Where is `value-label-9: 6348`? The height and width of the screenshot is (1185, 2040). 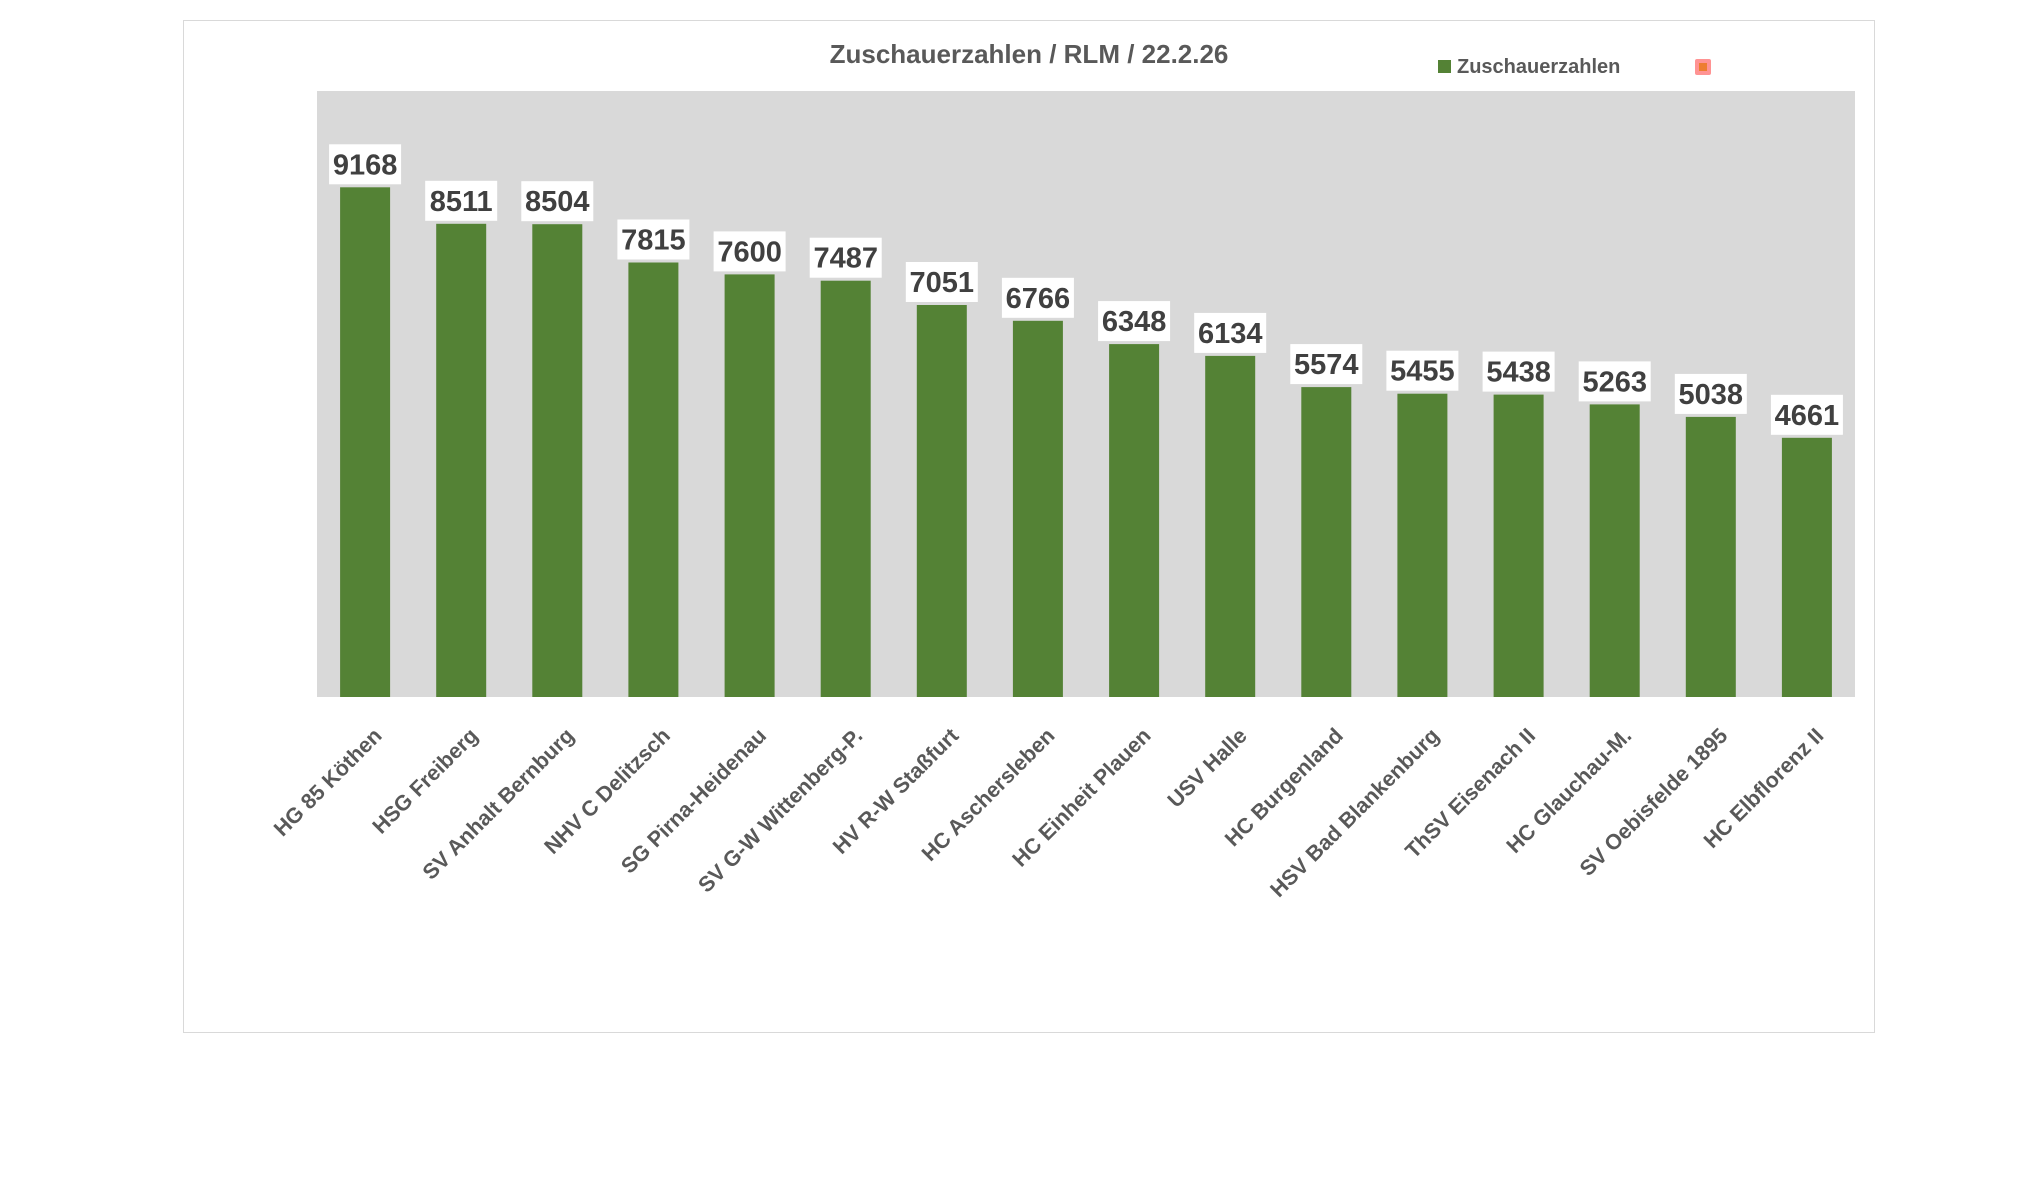
value-label-9: 6348 is located at coordinates (1134, 322).